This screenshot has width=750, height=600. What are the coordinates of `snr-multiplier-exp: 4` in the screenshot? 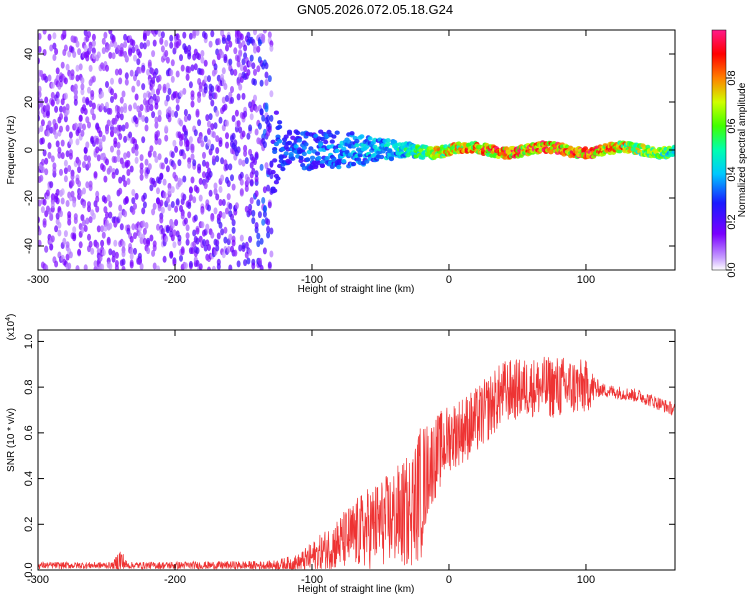 It's located at (8, 319).